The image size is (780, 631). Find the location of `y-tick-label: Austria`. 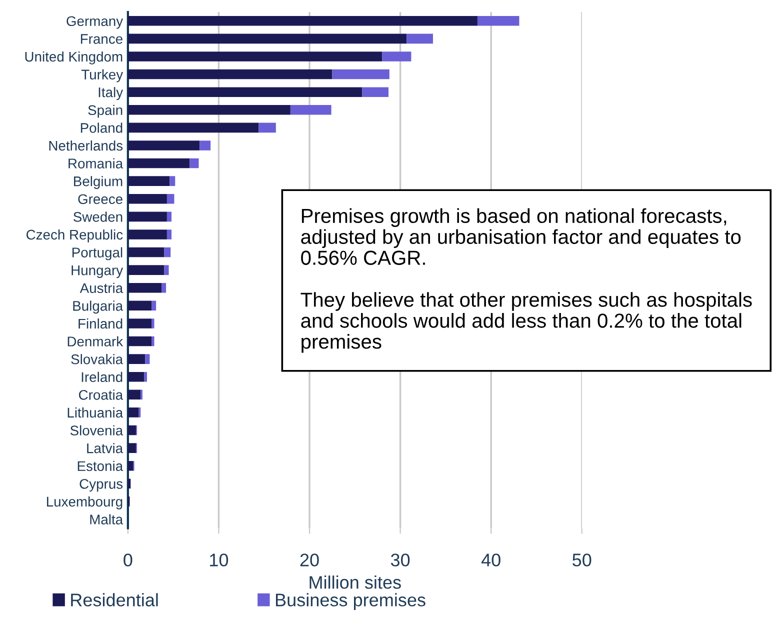

y-tick-label: Austria is located at coordinates (102, 288).